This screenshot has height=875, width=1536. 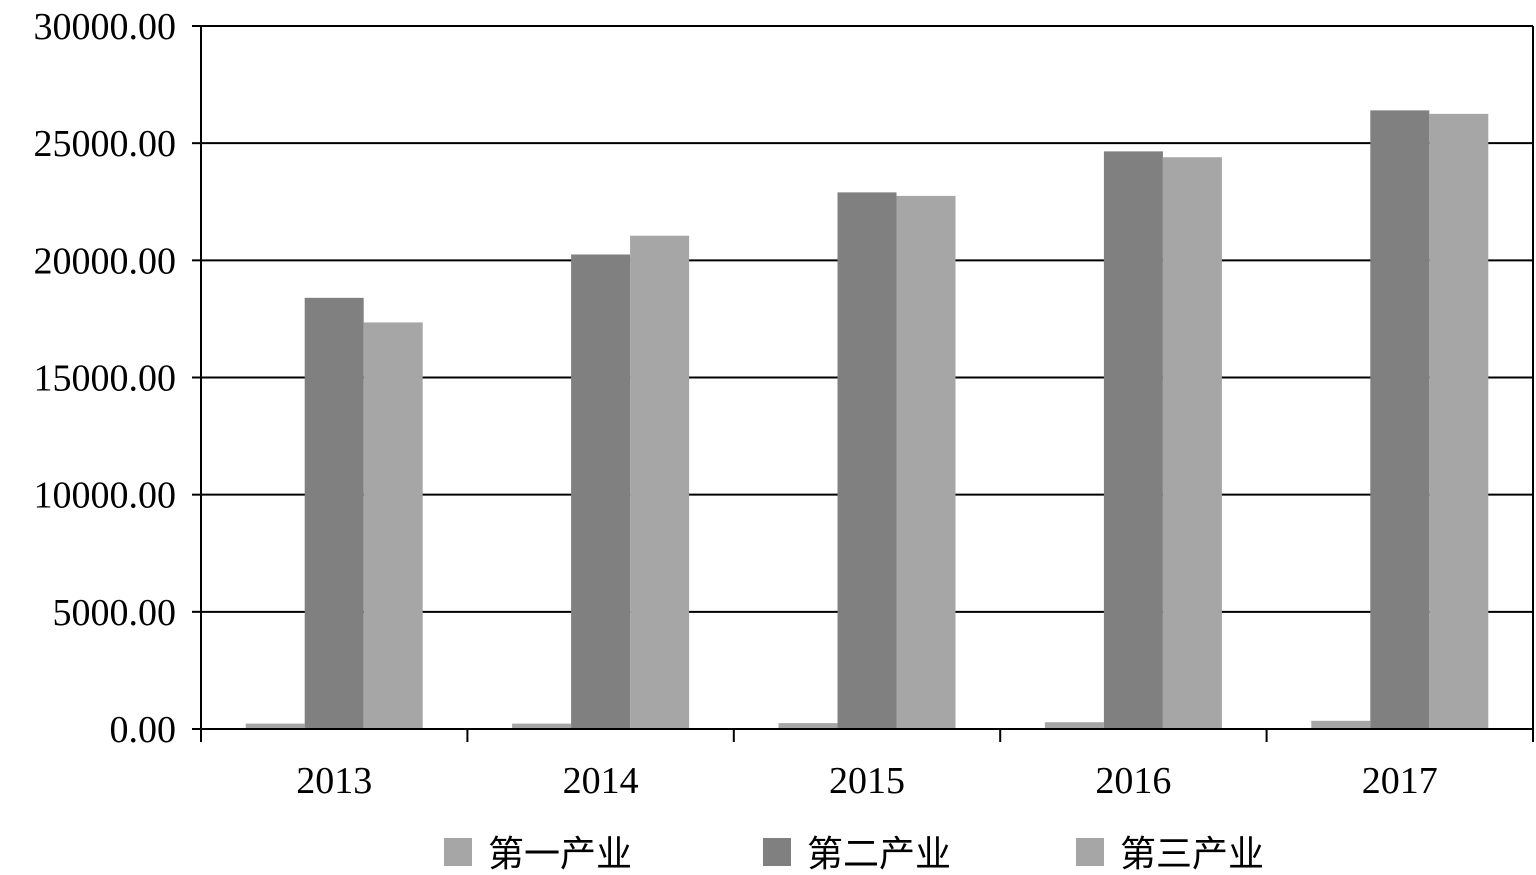 I want to click on y-tick-label: 15000.00, so click(x=105, y=379).